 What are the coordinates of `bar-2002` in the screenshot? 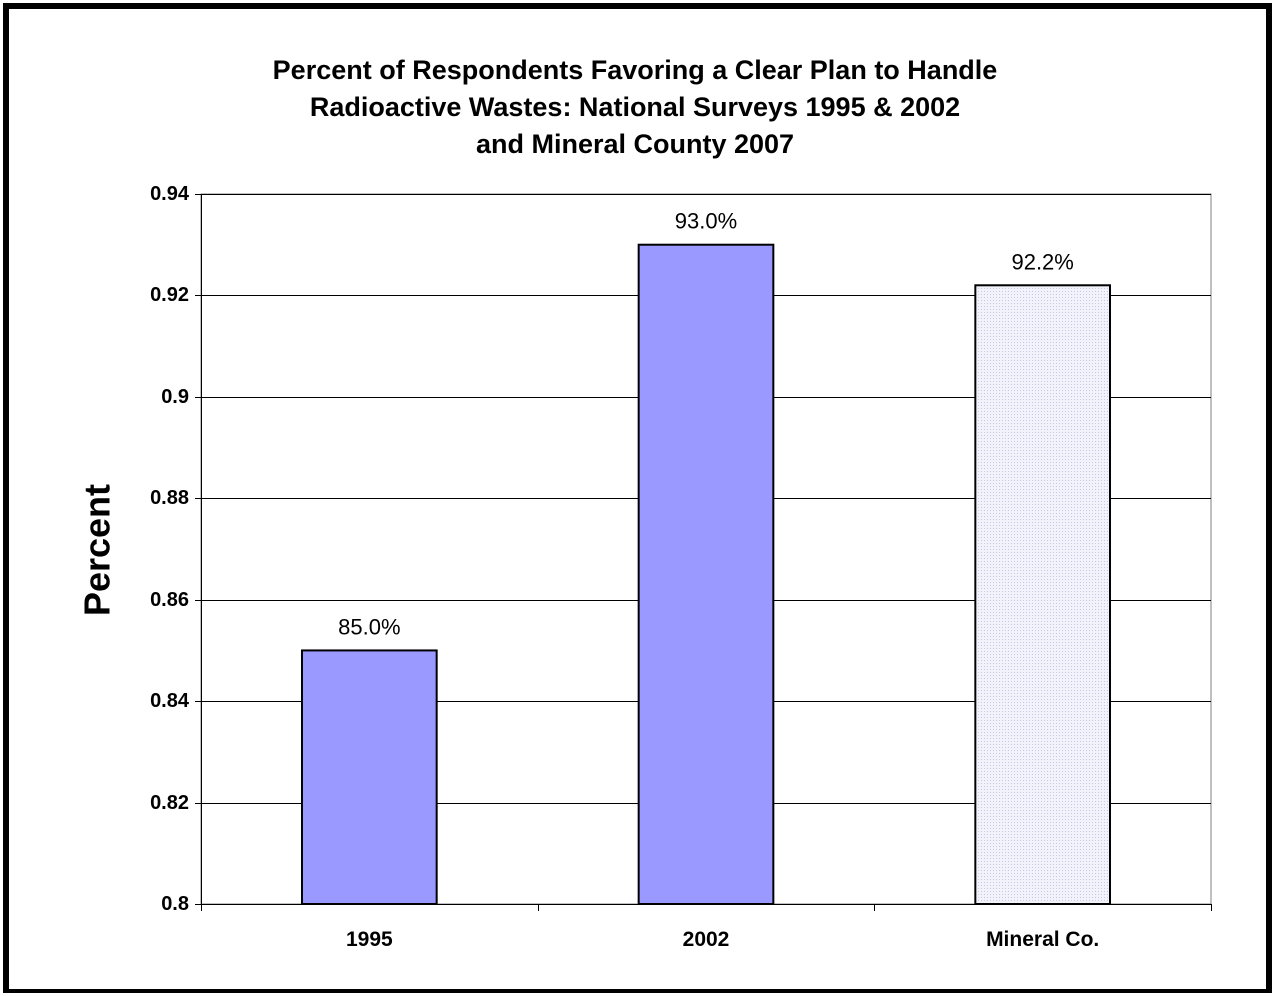 It's located at (706, 574).